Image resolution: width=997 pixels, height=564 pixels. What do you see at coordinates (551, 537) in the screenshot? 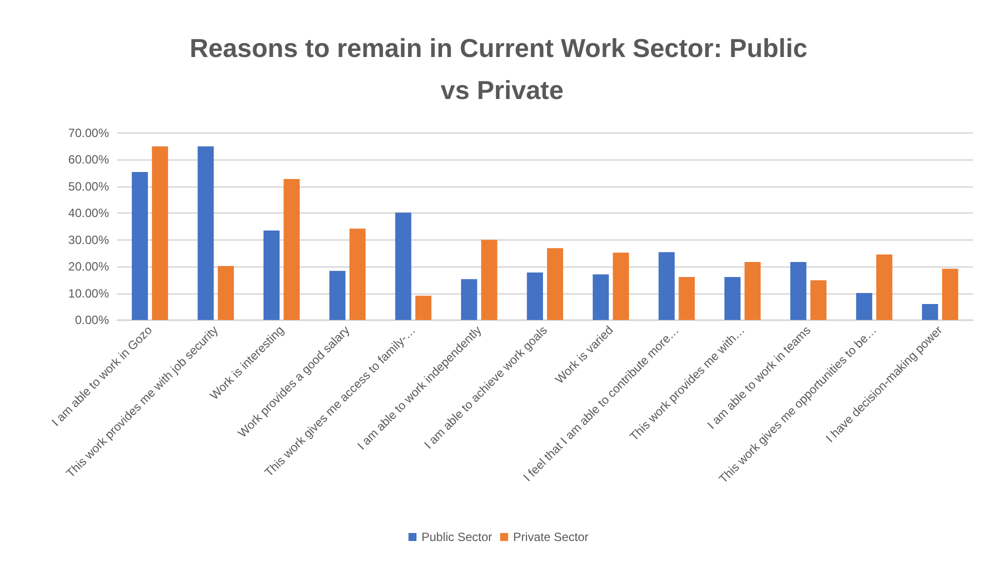
I see `legend-label: Private Sector` at bounding box center [551, 537].